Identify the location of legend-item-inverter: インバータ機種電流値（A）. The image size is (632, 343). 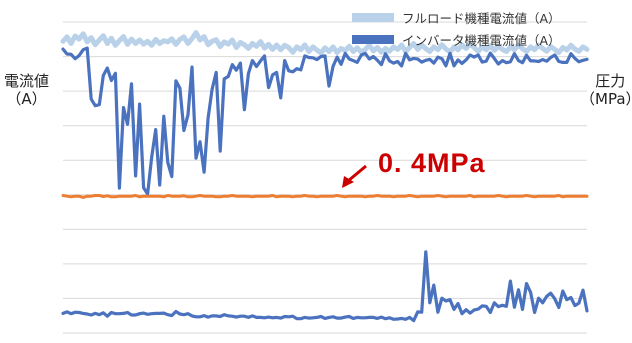
(456, 39).